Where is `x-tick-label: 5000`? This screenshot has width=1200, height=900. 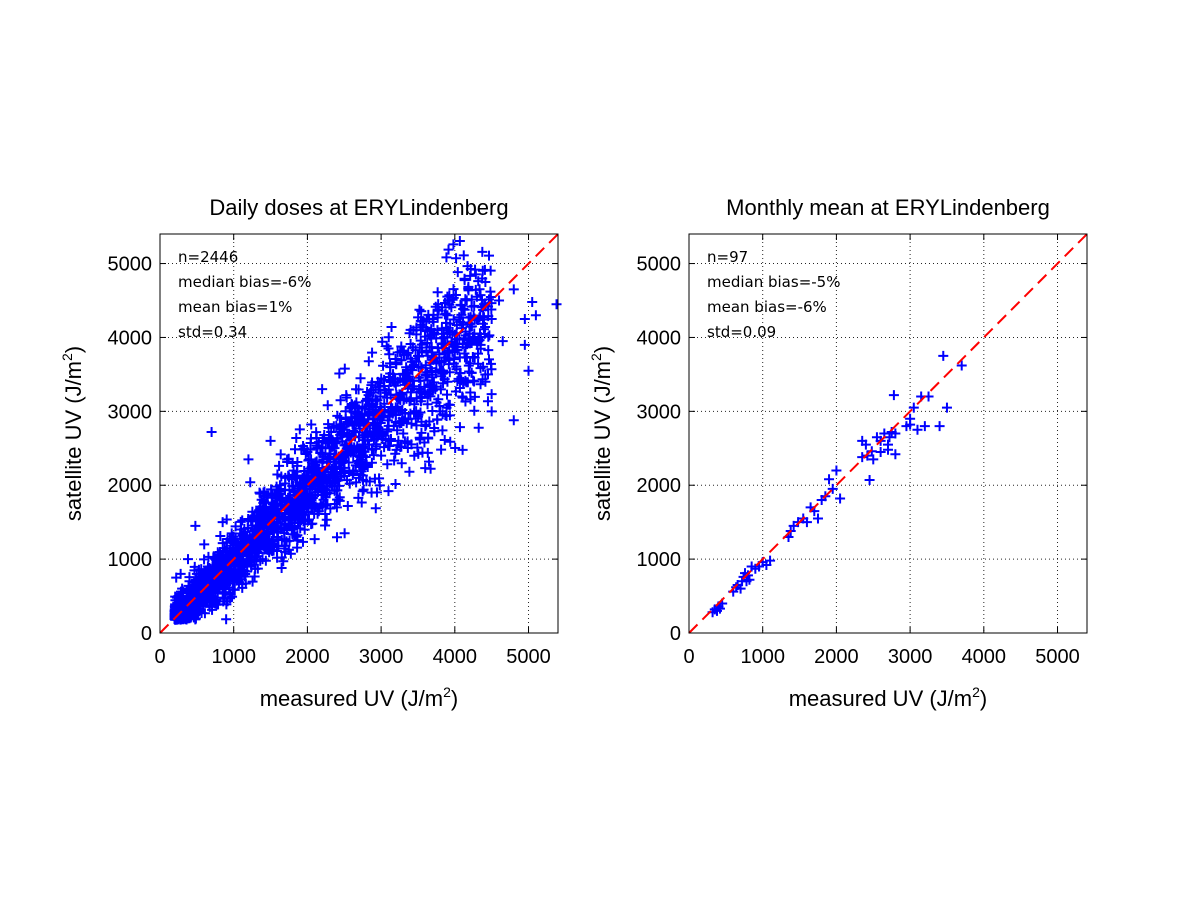
x-tick-label: 5000 is located at coordinates (1057, 657).